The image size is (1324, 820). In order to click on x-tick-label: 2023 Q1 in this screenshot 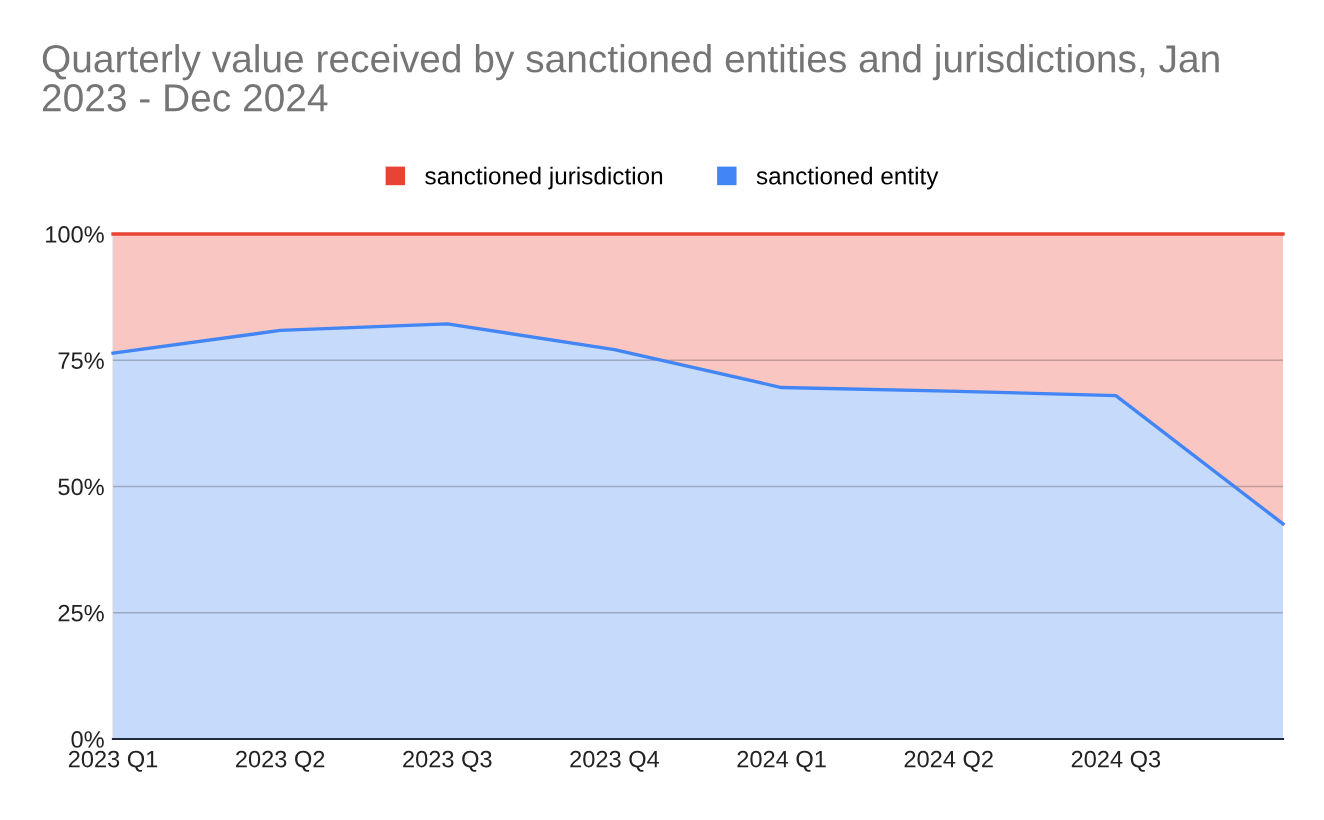, I will do `click(113, 761)`.